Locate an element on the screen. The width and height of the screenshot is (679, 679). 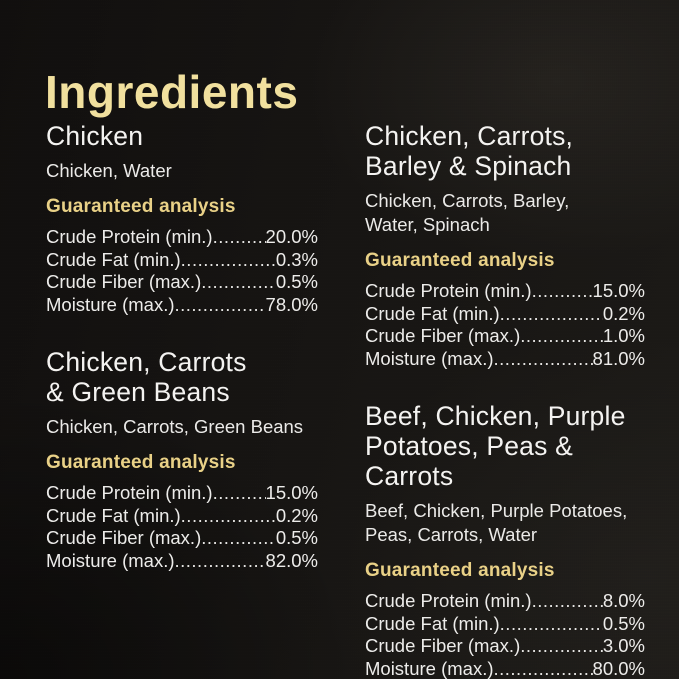
analysis-value: 8.0% is located at coordinates (623, 600).